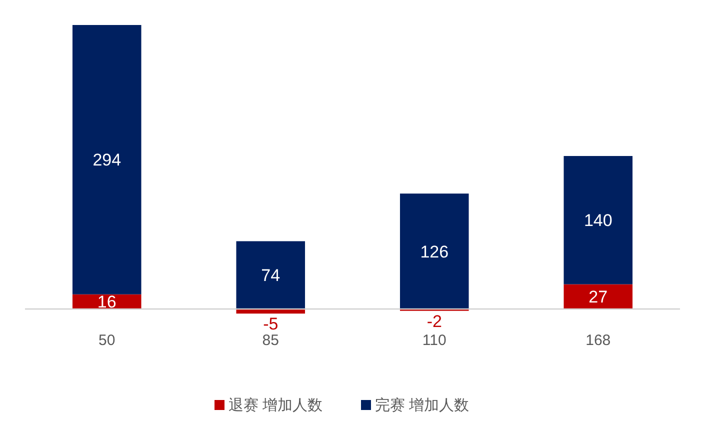  I want to click on x-tick-label: 50, so click(107, 340).